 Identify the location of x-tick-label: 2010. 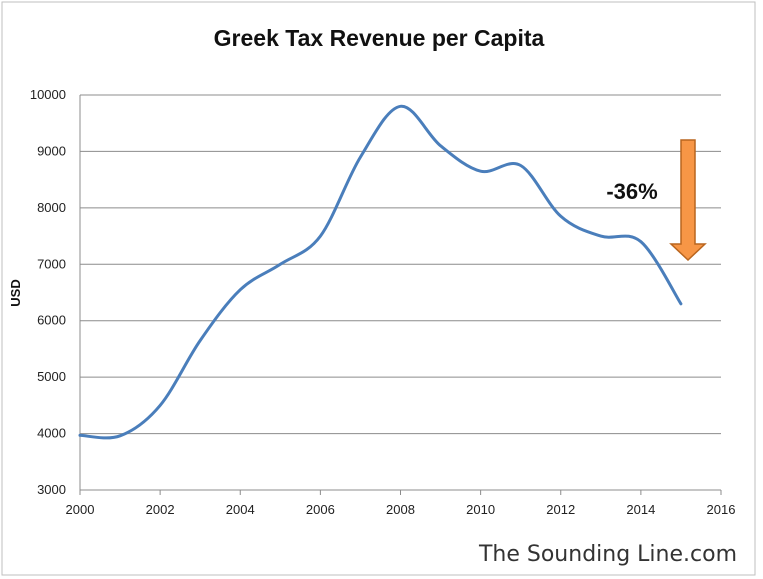
(480, 509).